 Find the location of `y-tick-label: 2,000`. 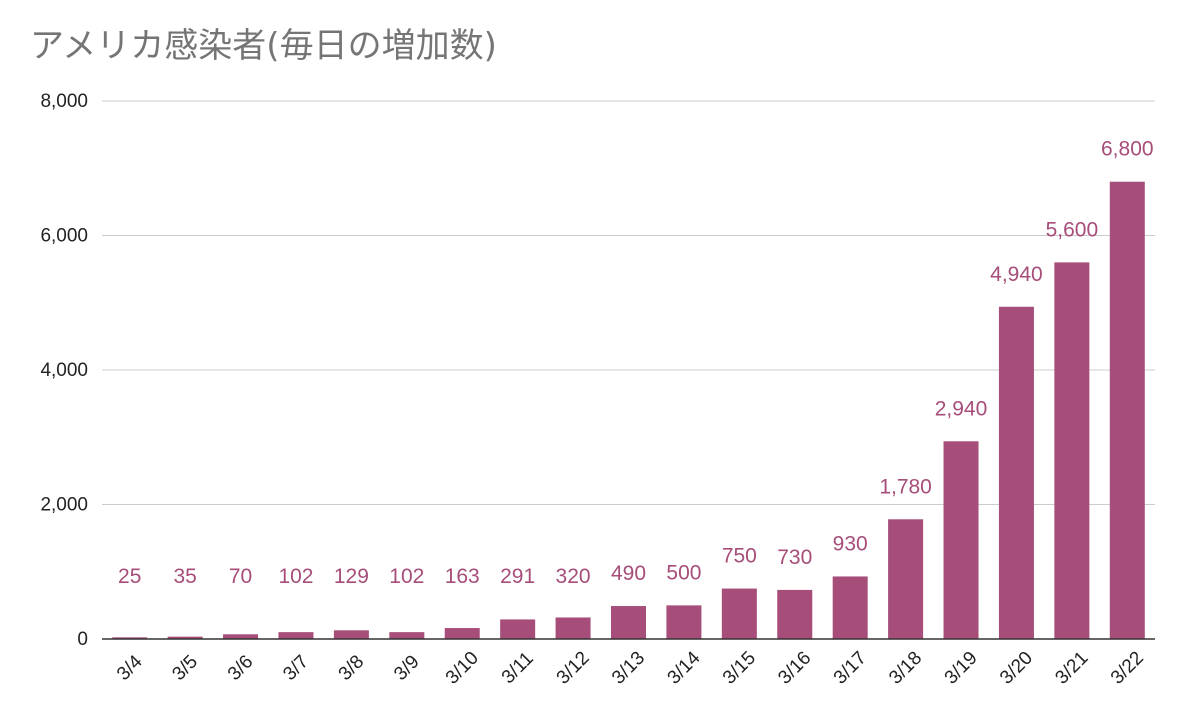

y-tick-label: 2,000 is located at coordinates (64, 505).